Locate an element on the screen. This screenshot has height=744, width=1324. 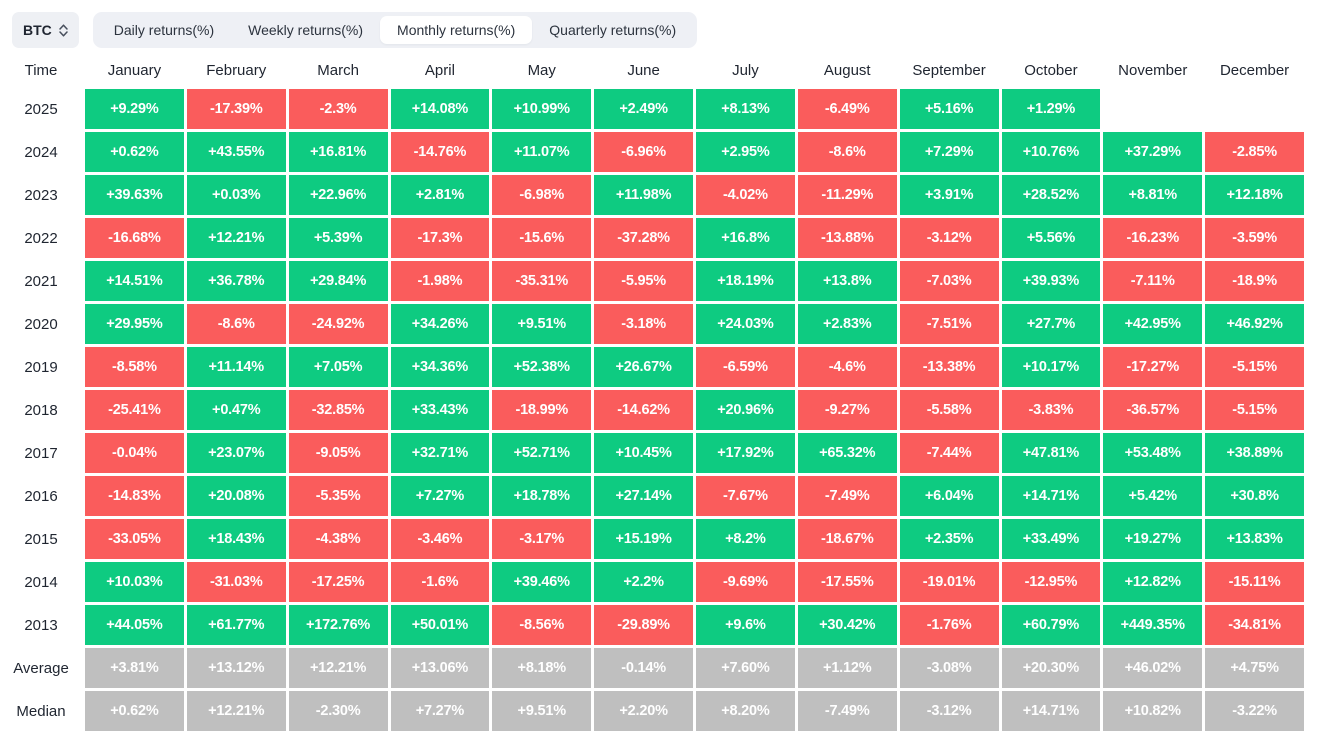
return-cell: -13.88% is located at coordinates (847, 238).